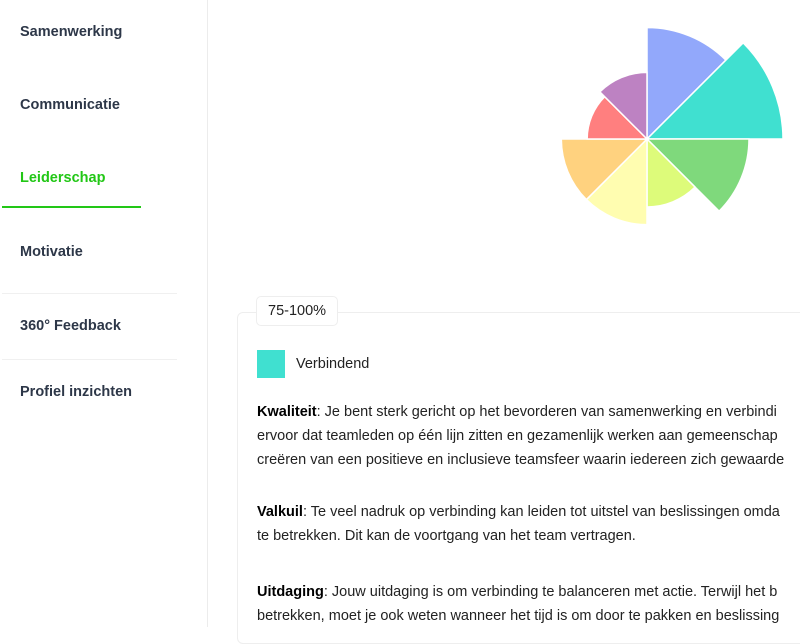 This screenshot has width=800, height=644. Describe the element at coordinates (280, 512) in the screenshot. I see `section-title: Valkuil` at that location.